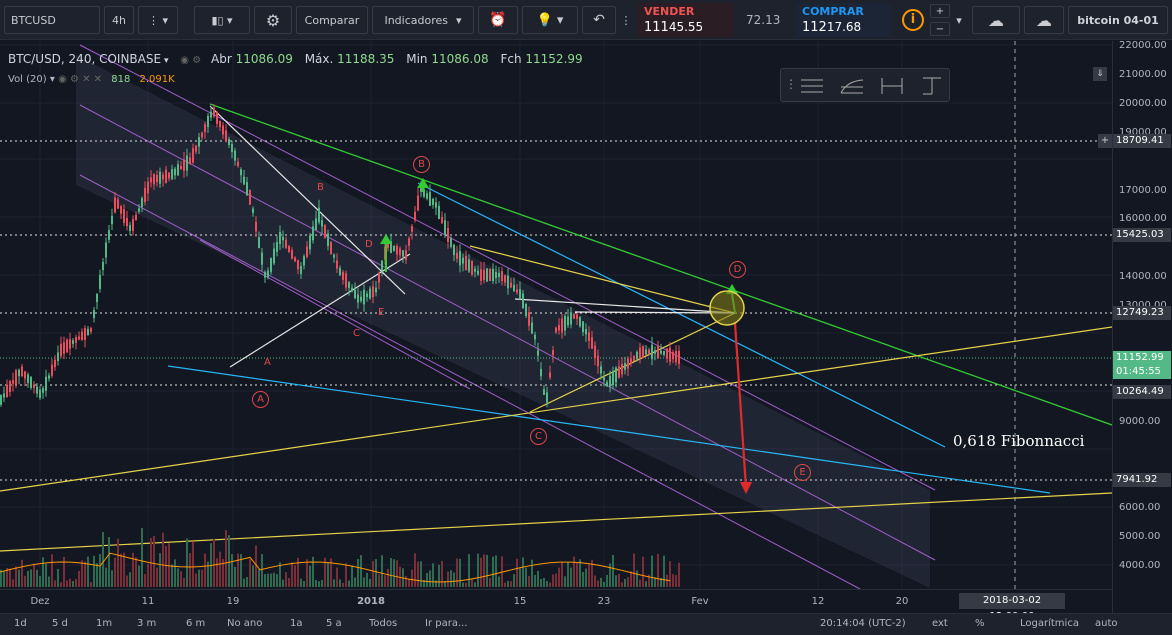  What do you see at coordinates (85, 59) in the screenshot?
I see `pair-title: BTC/USD, 240, COINBASE` at bounding box center [85, 59].